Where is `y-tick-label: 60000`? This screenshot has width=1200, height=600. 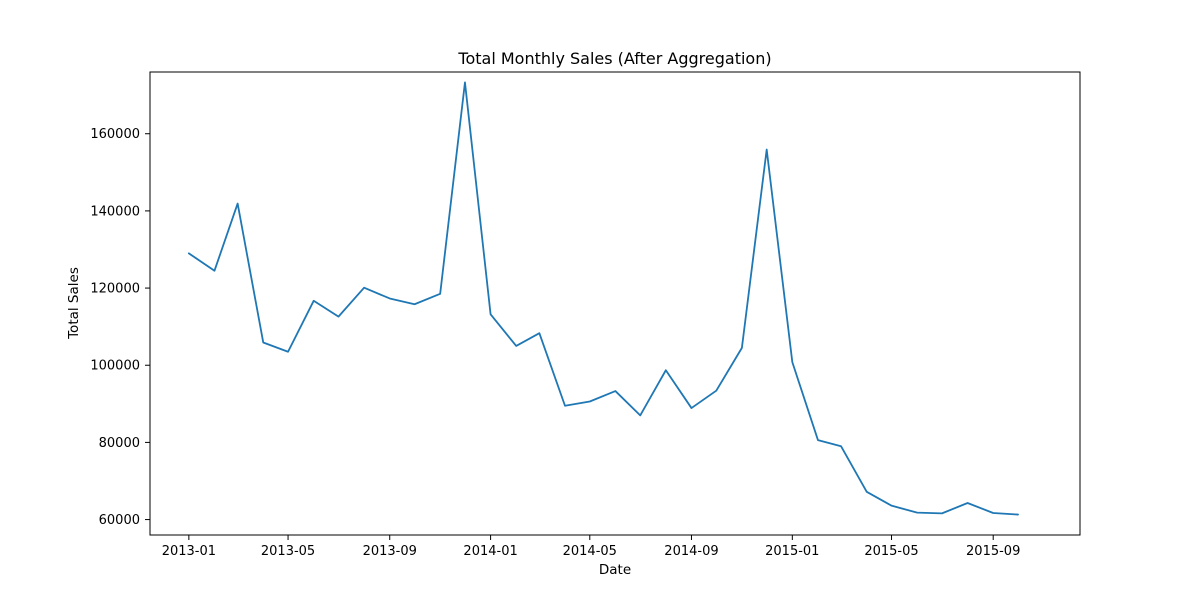 y-tick-label: 60000 is located at coordinates (119, 520).